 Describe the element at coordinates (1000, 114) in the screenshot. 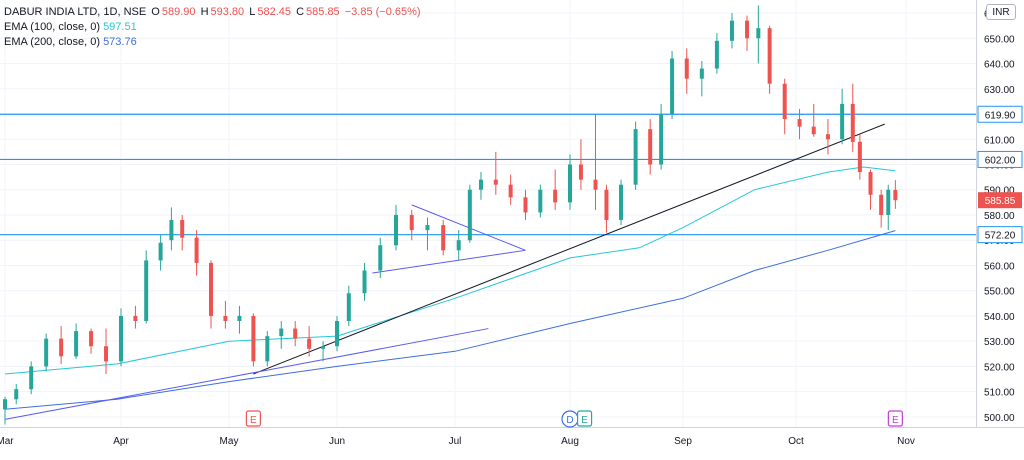

I see `level-label-box` at that location.